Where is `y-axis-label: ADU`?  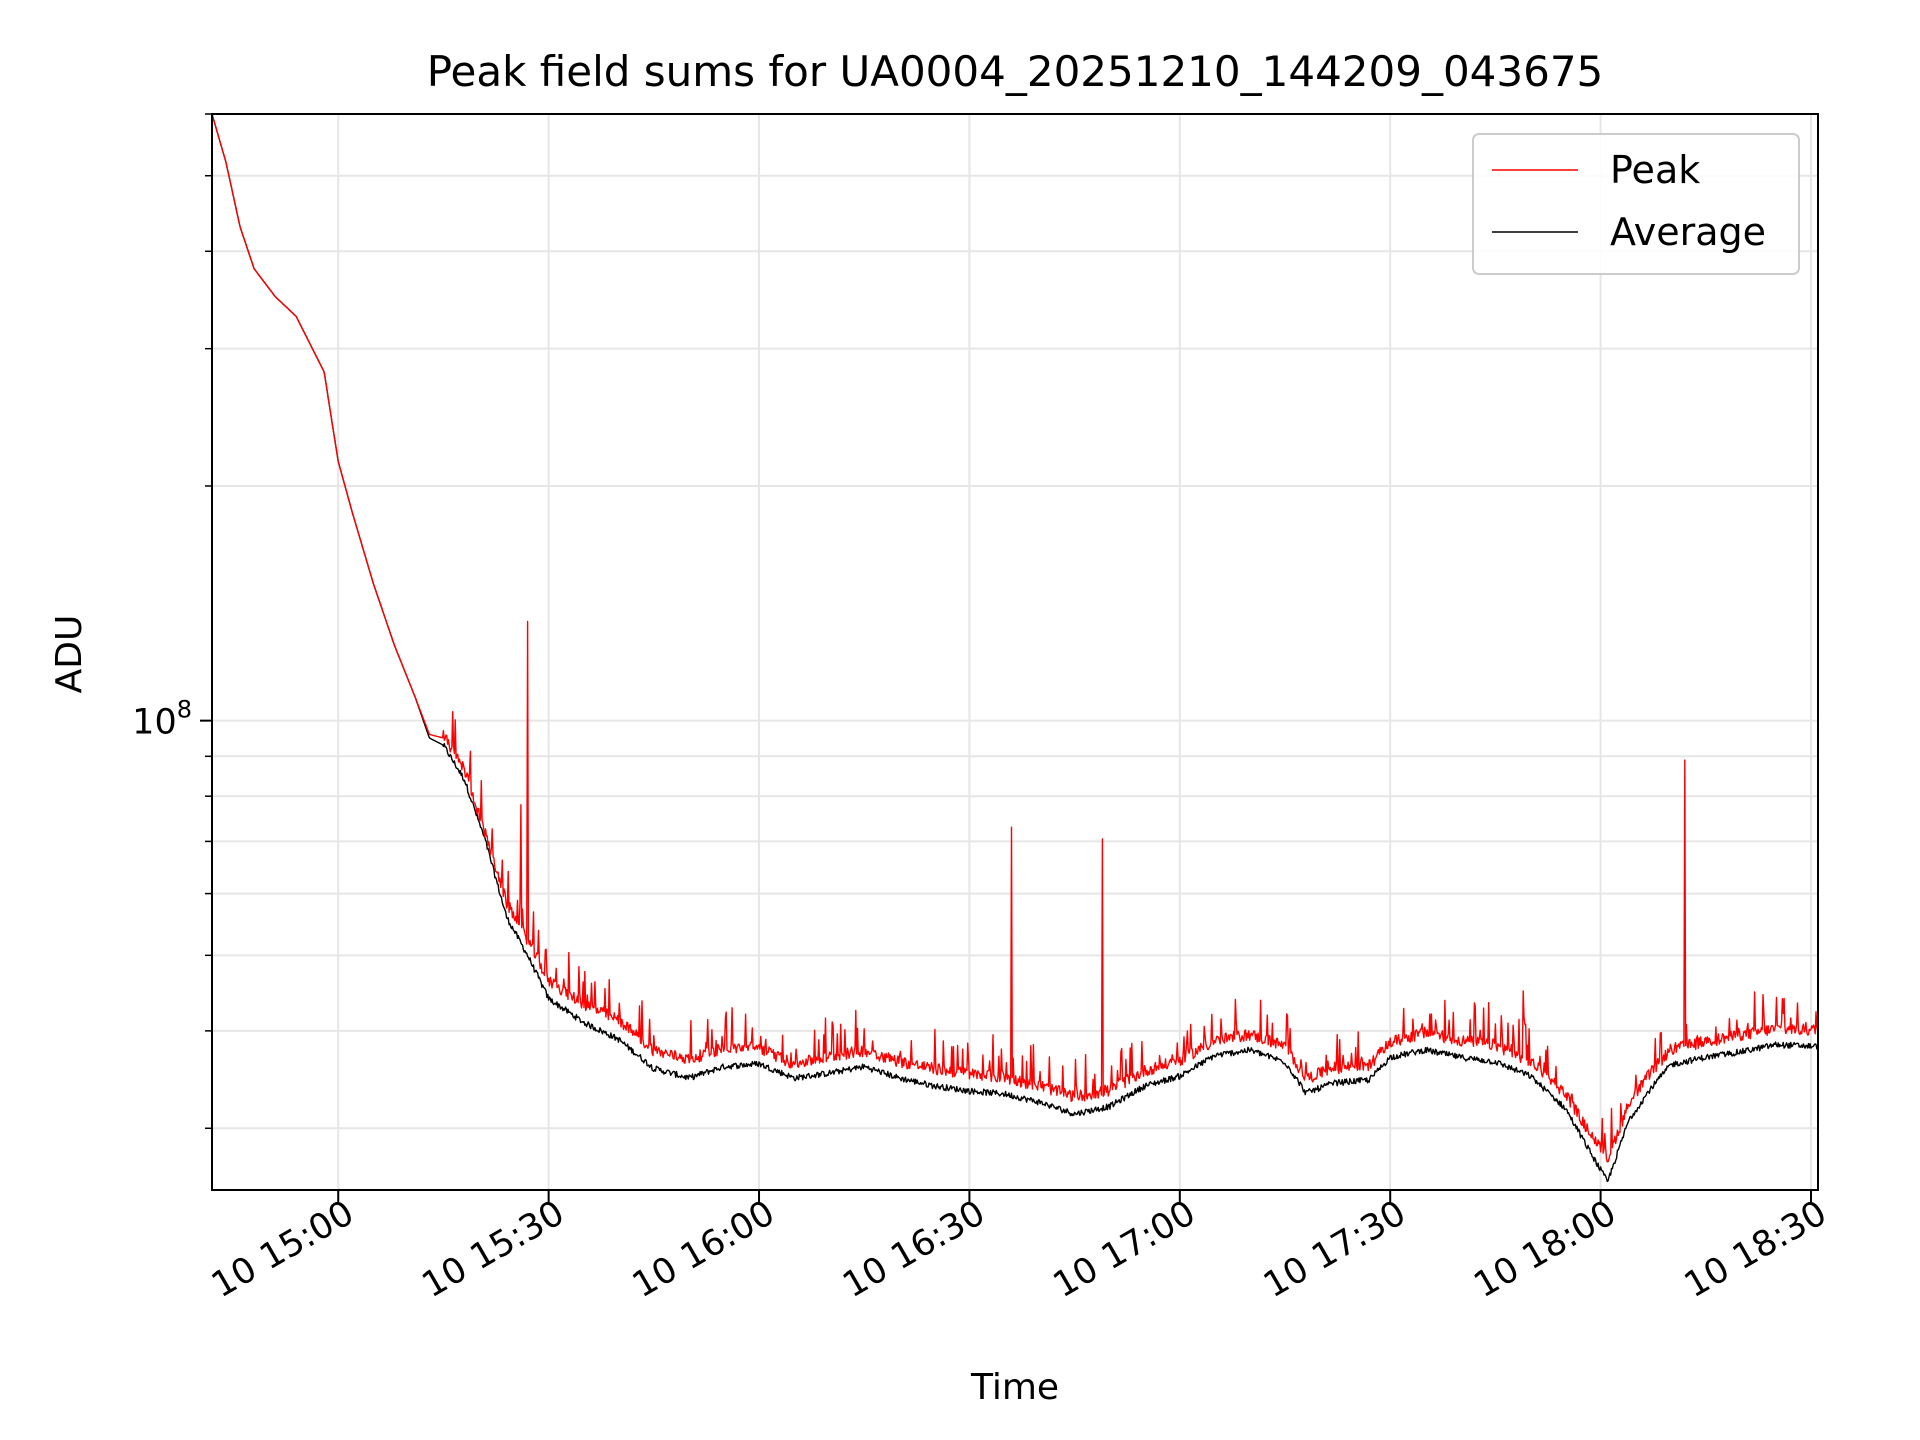 y-axis-label: ADU is located at coordinates (69, 654).